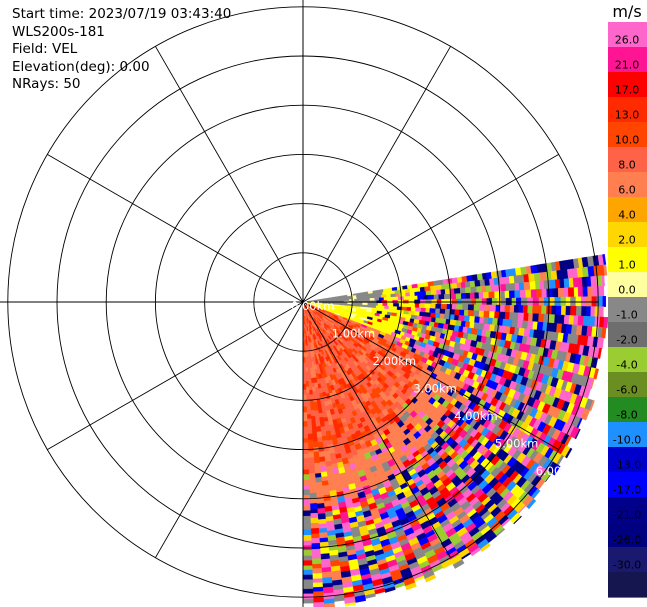 This screenshot has height=607, width=647. Describe the element at coordinates (627, 65) in the screenshot. I see `colorbar-tick-label: 21.0` at that location.